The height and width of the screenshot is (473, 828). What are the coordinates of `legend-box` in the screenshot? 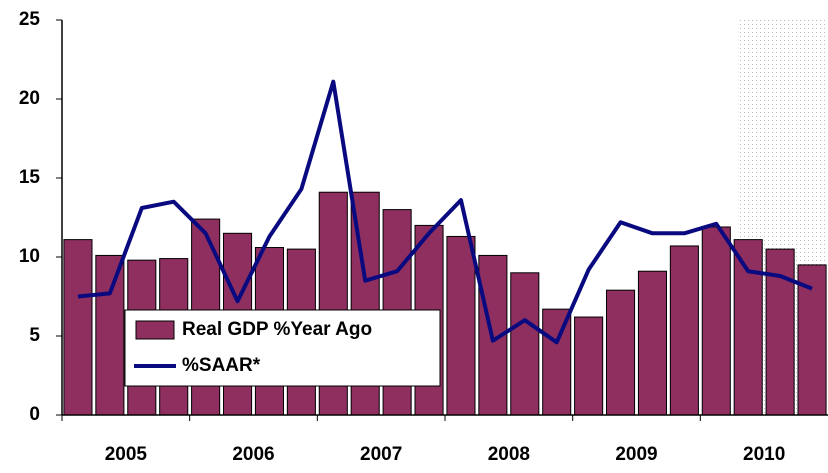 It's located at (282, 348).